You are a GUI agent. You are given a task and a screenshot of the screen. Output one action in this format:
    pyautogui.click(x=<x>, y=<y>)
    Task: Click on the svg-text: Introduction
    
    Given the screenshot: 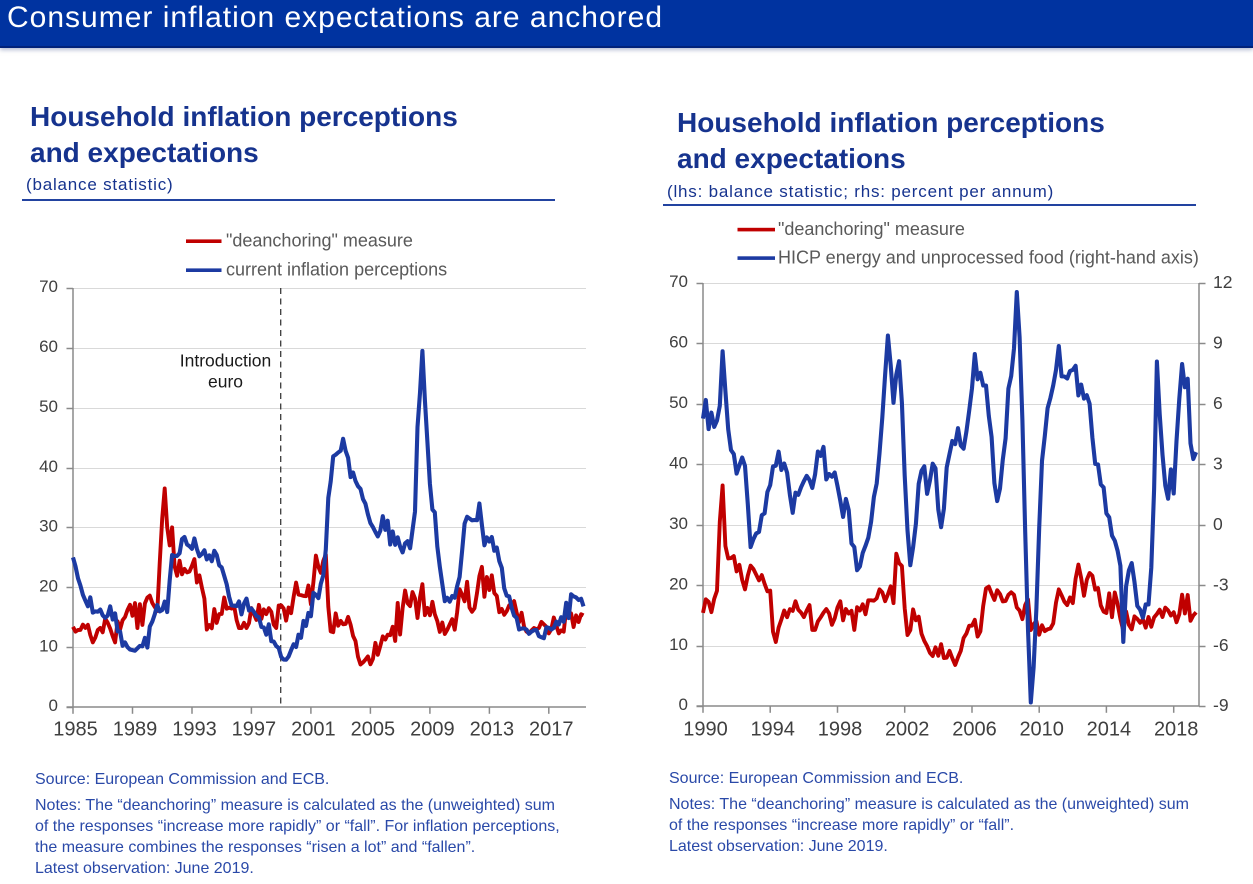 What is the action you would take?
    pyautogui.click(x=225, y=361)
    